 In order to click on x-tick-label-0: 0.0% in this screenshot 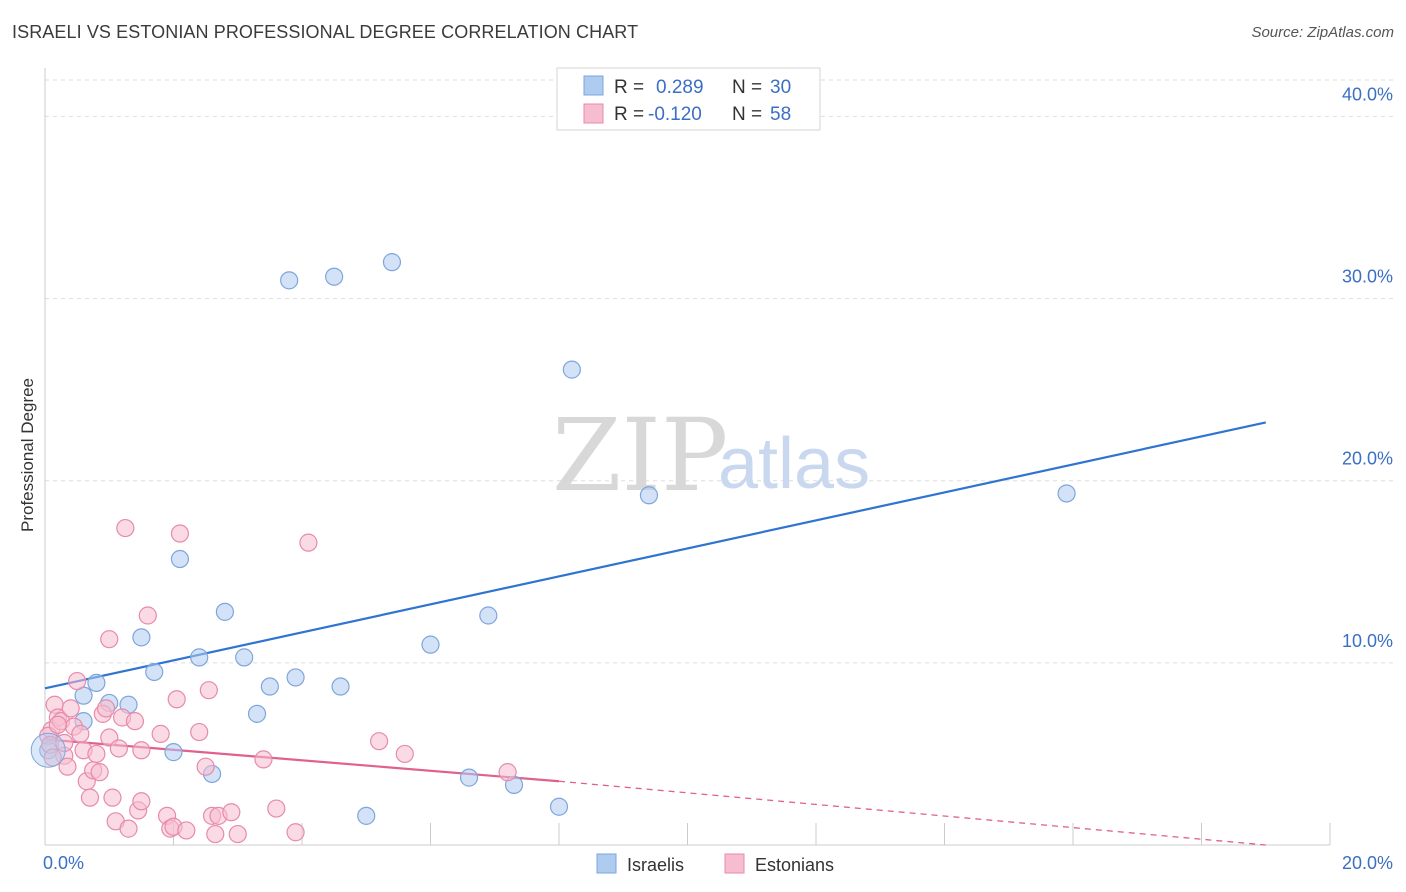, I will do `click(63, 863)`.